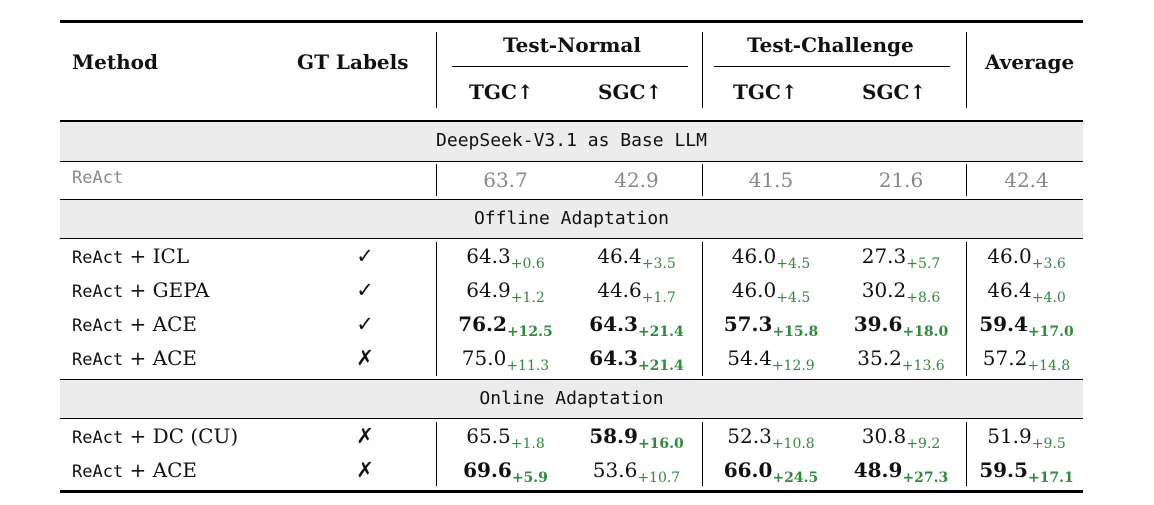 This screenshot has width=1154, height=505. What do you see at coordinates (659, 478) in the screenshot?
I see `cell-delta: +10.7` at bounding box center [659, 478].